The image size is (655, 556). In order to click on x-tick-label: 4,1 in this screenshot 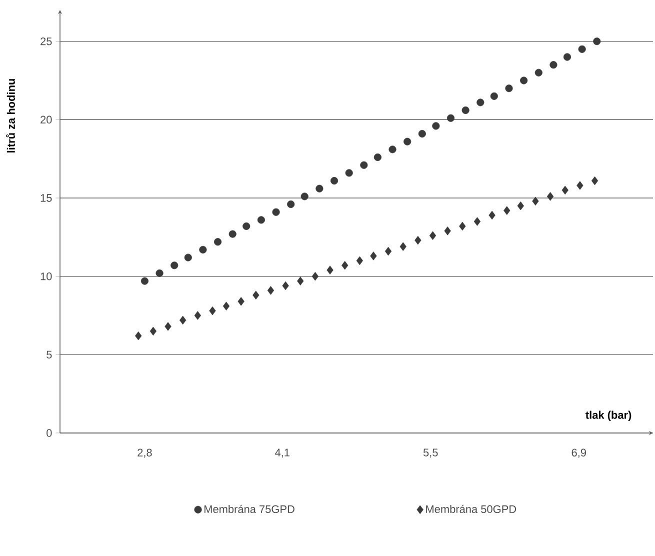, I will do `click(282, 453)`.